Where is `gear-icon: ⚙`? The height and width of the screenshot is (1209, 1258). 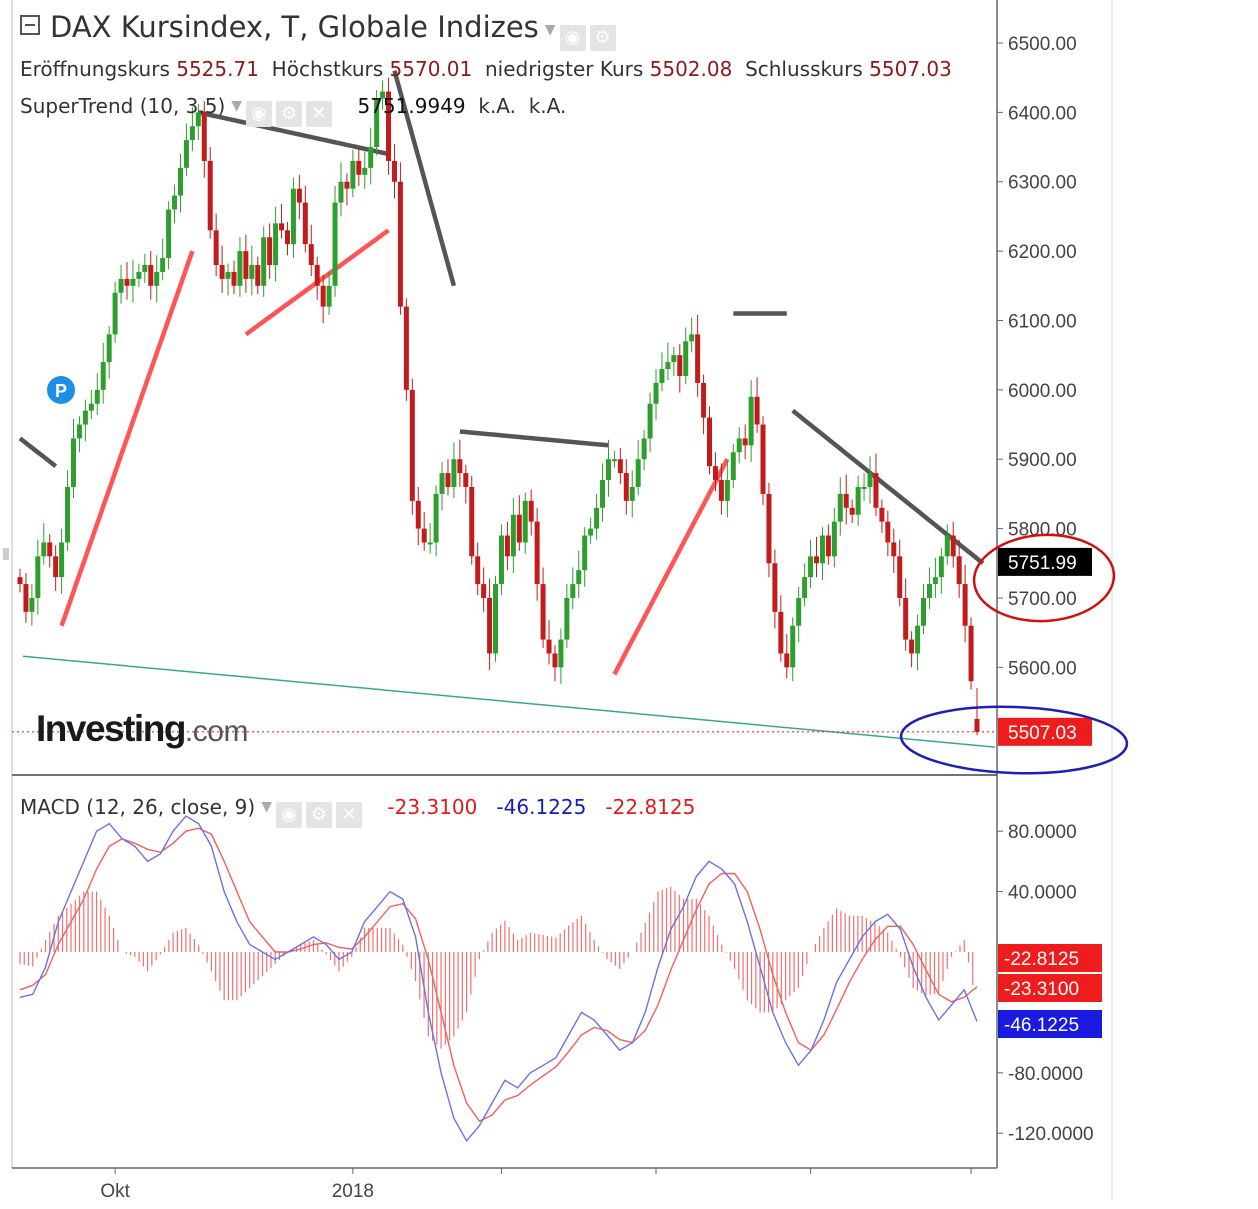 gear-icon: ⚙ is located at coordinates (289, 114).